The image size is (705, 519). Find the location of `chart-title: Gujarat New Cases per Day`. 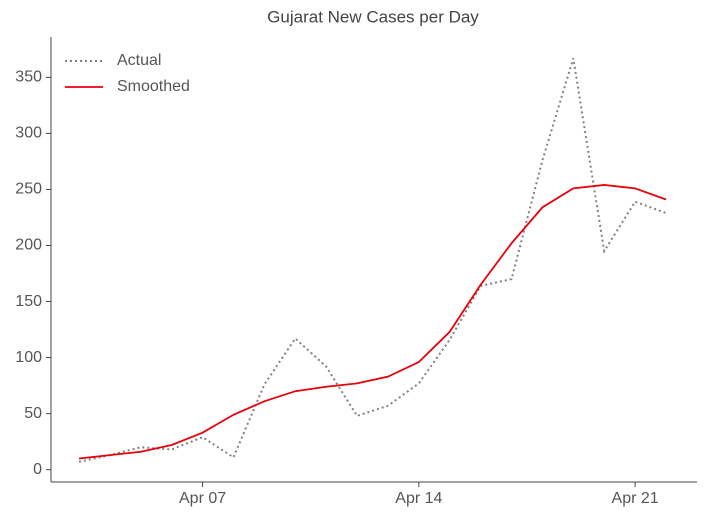

chart-title: Gujarat New Cases per Day is located at coordinates (373, 16).